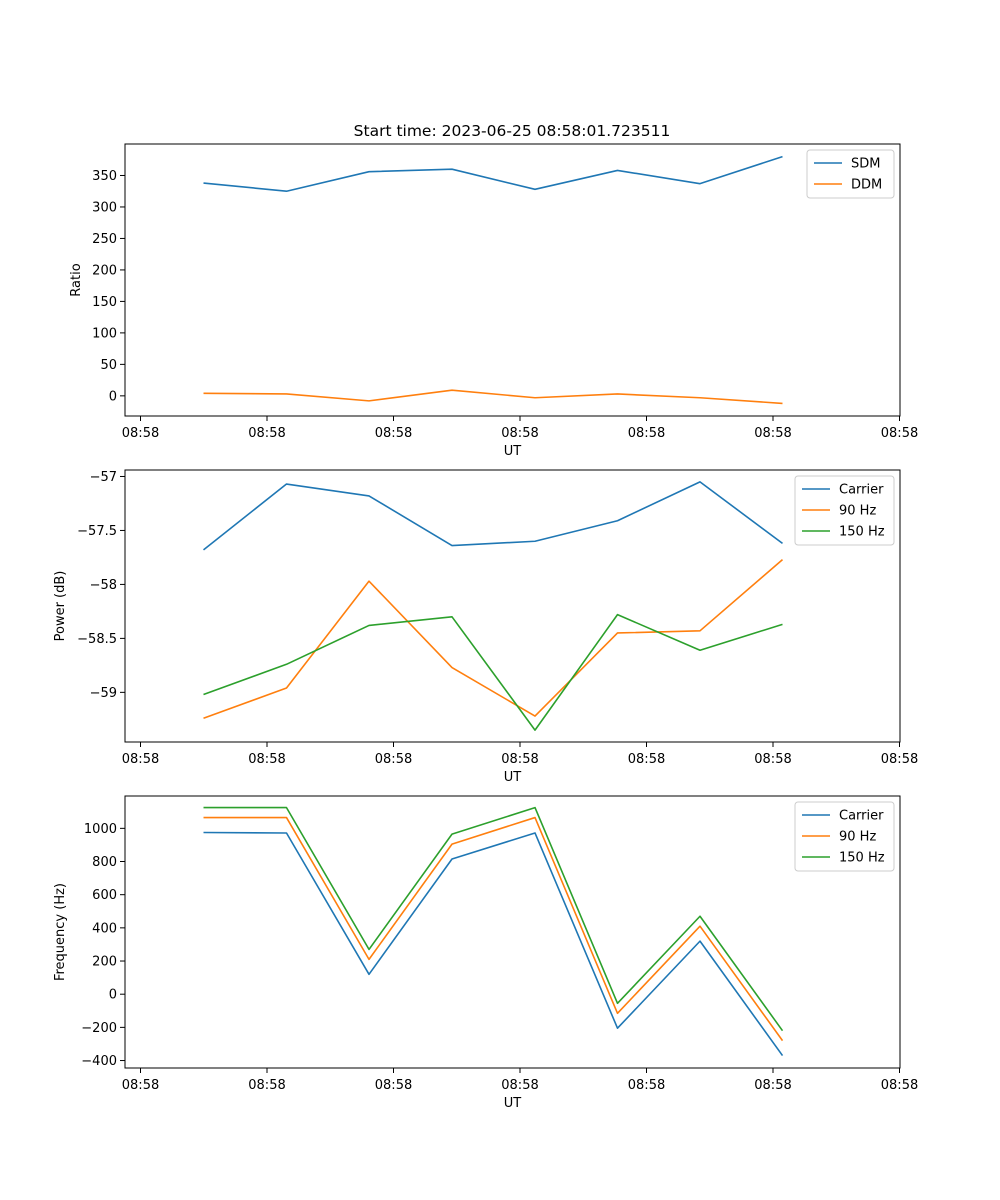 The width and height of the screenshot is (1000, 1200). I want to click on y-tick-label: 300, so click(104, 207).